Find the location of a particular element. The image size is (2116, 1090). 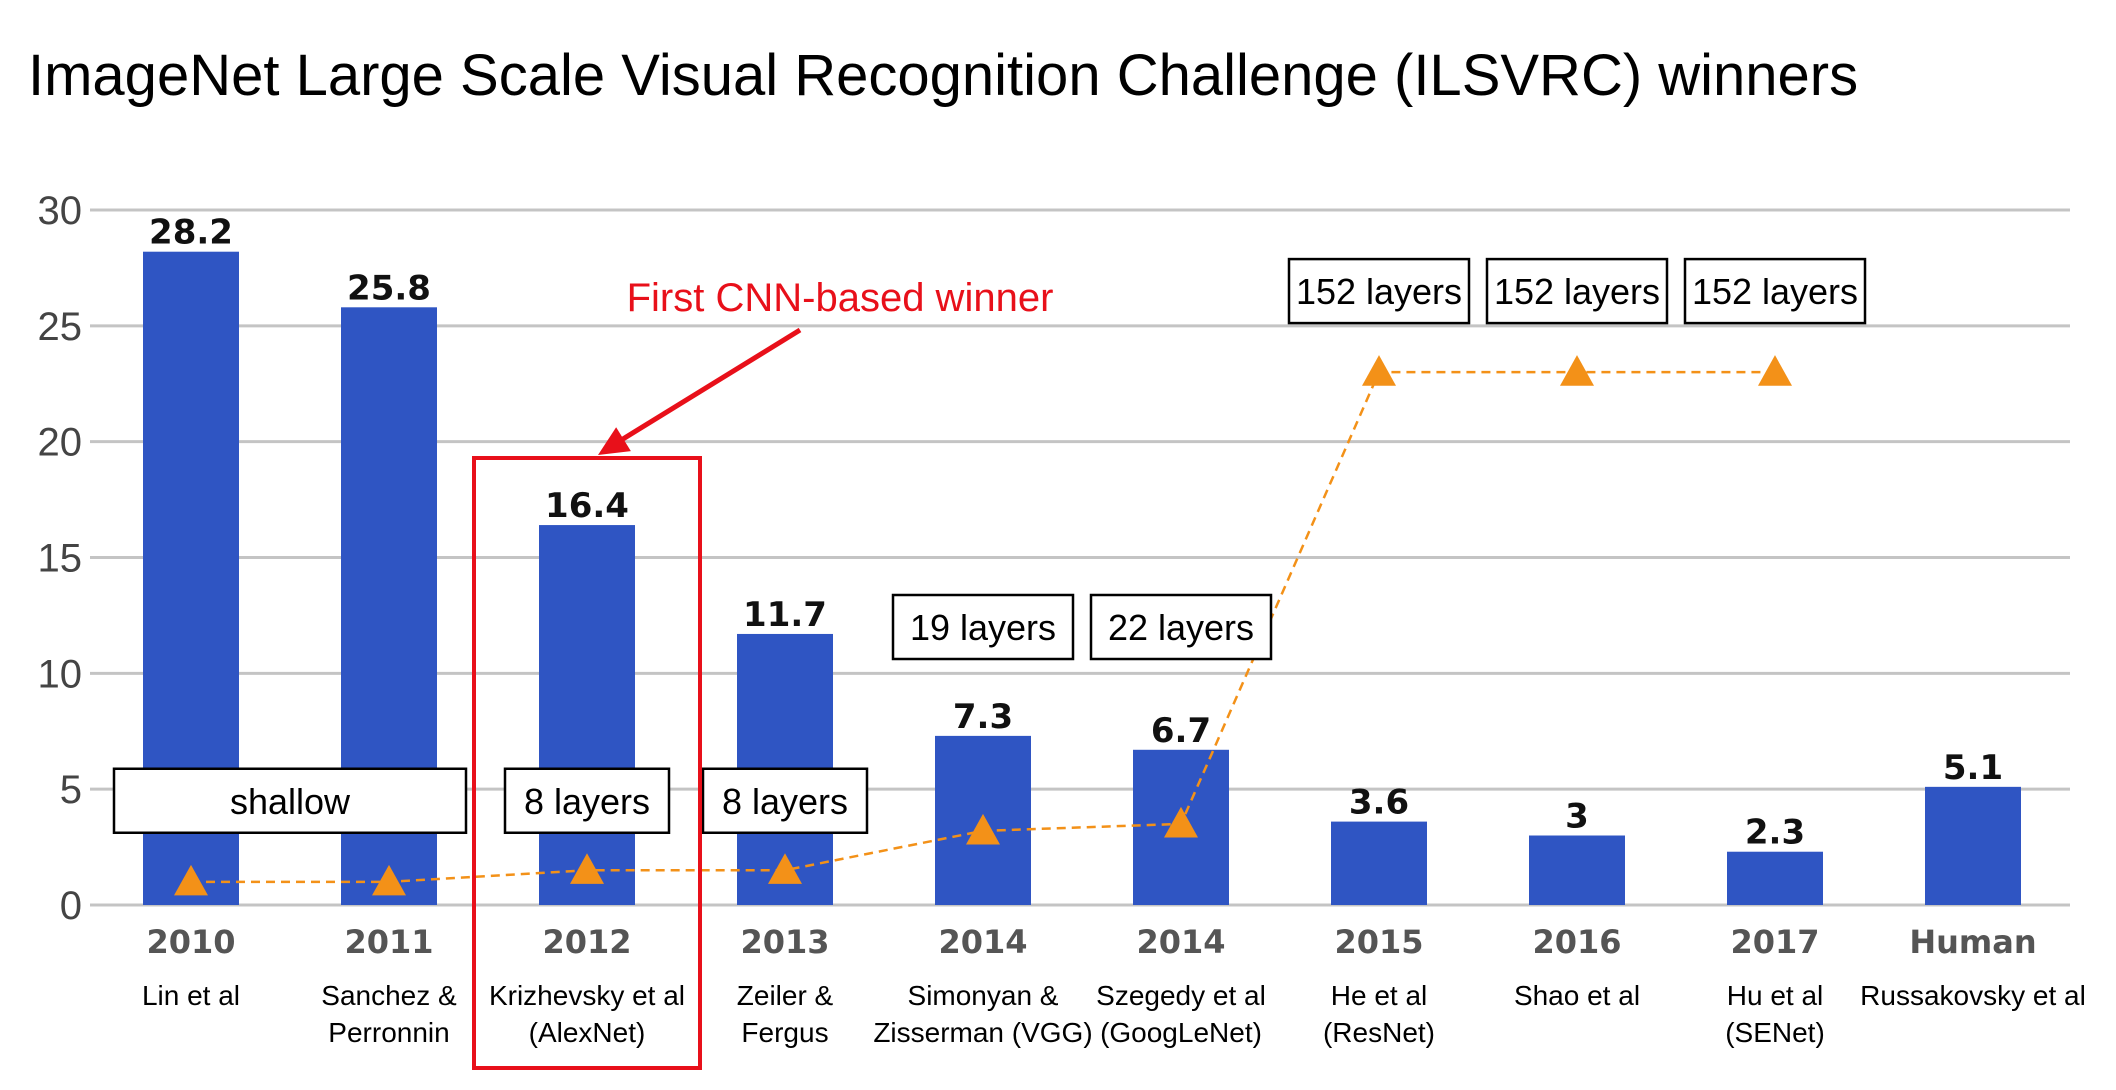

x-tick-label: 2010 is located at coordinates (190, 942).